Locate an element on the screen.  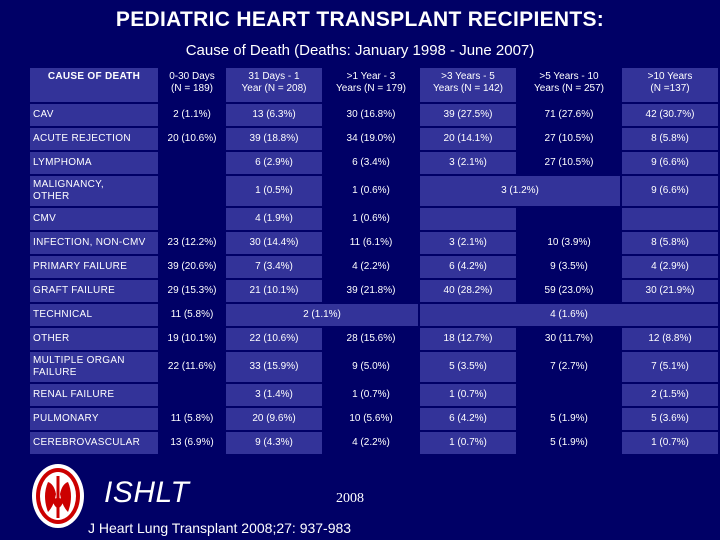
table-row-cmv: CMV 4 (1.9%) 1 (0.6%) is located at coordinates (374, 219).